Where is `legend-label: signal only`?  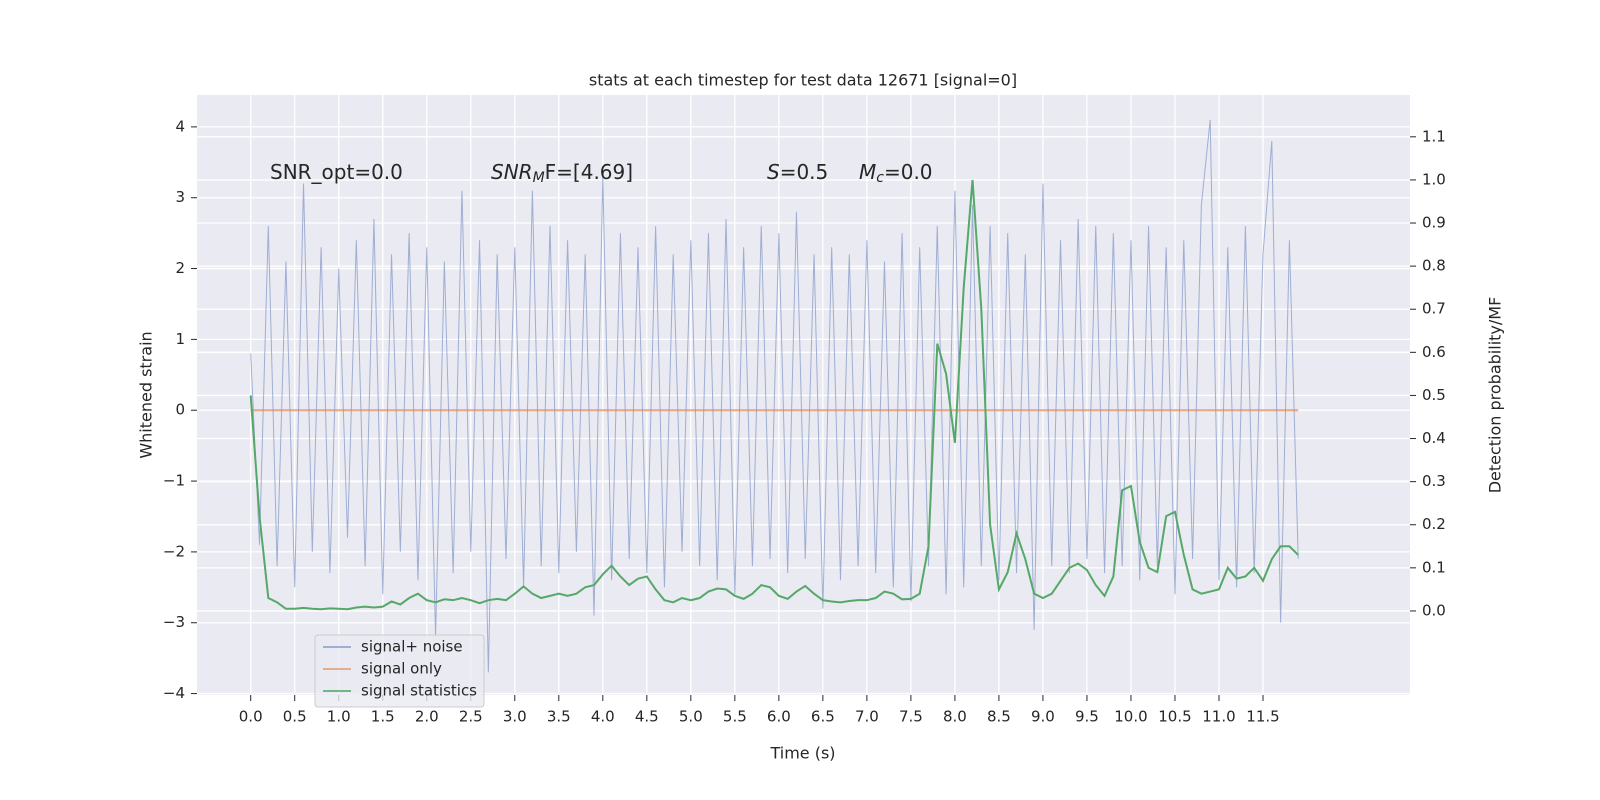 legend-label: signal only is located at coordinates (401, 669).